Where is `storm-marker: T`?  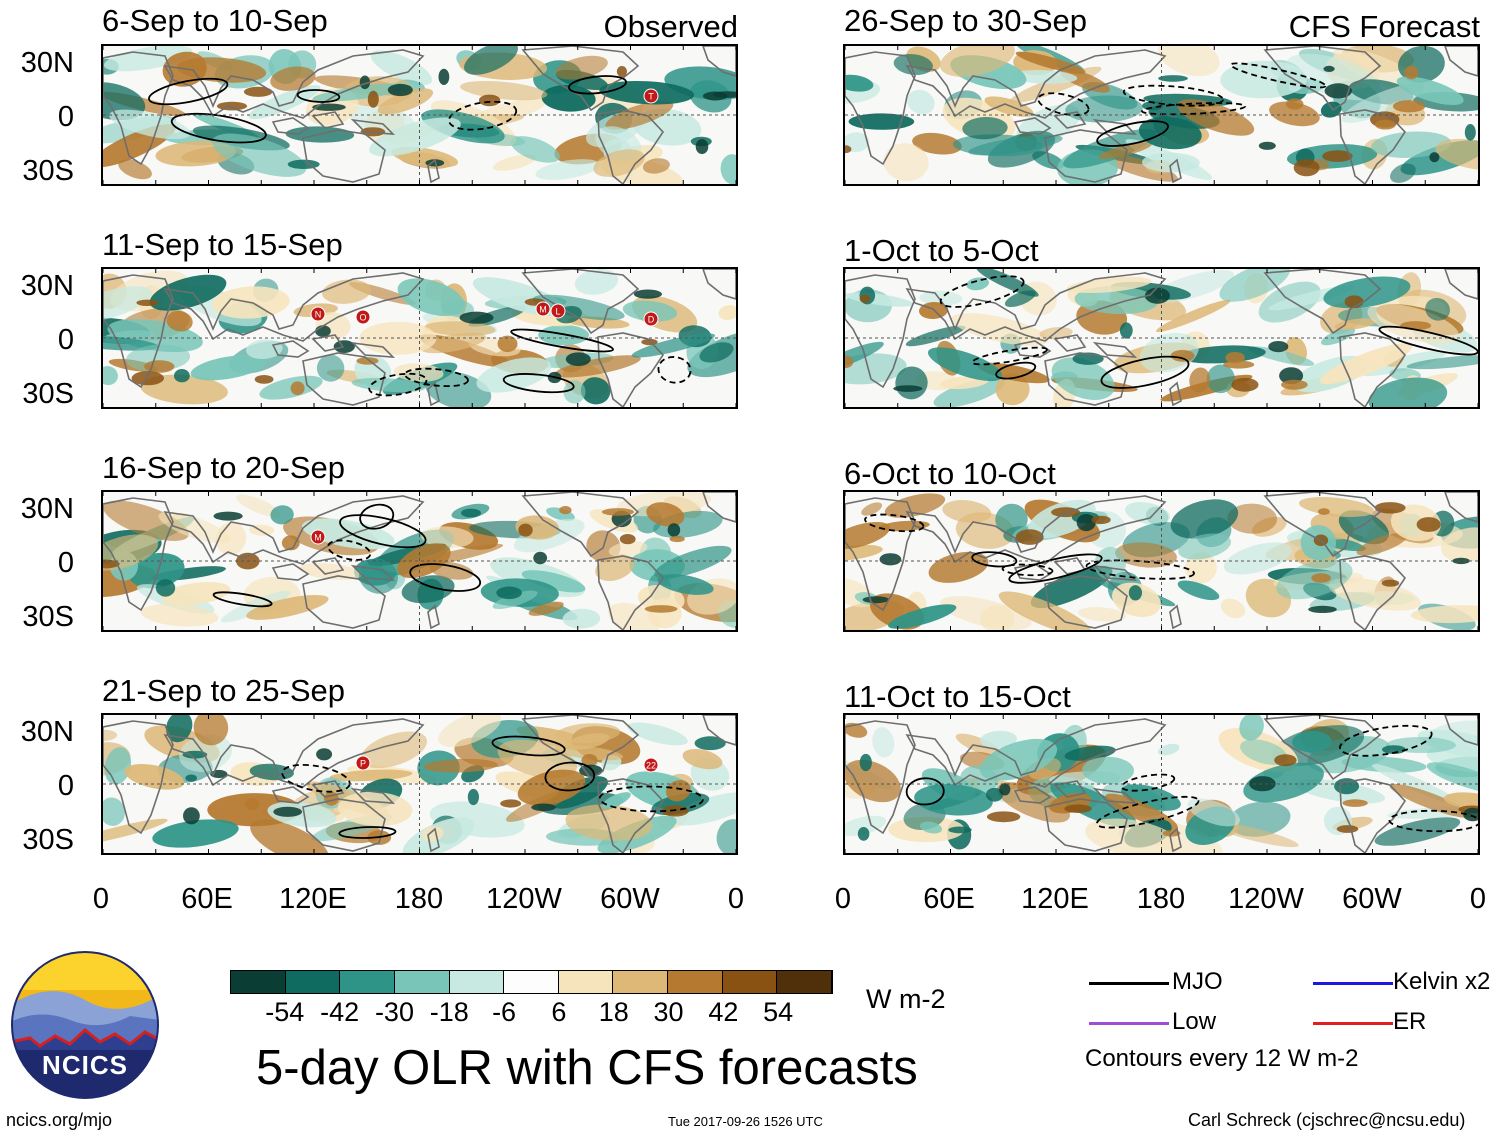
storm-marker: T is located at coordinates (651, 96).